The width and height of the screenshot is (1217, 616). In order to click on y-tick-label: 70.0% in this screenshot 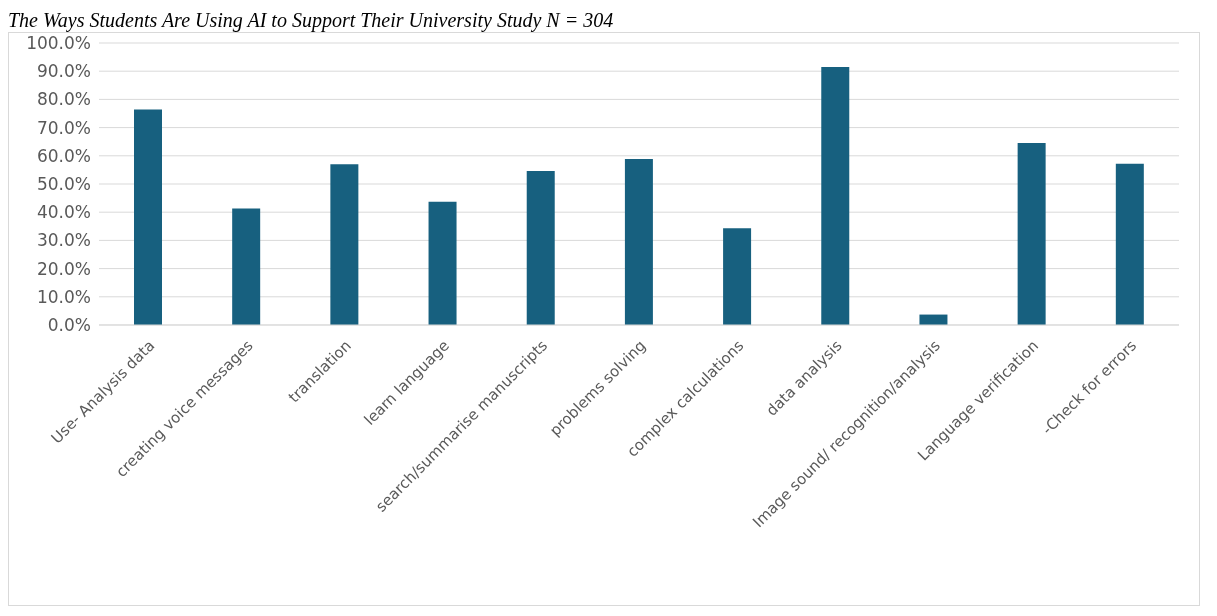, I will do `click(63, 127)`.